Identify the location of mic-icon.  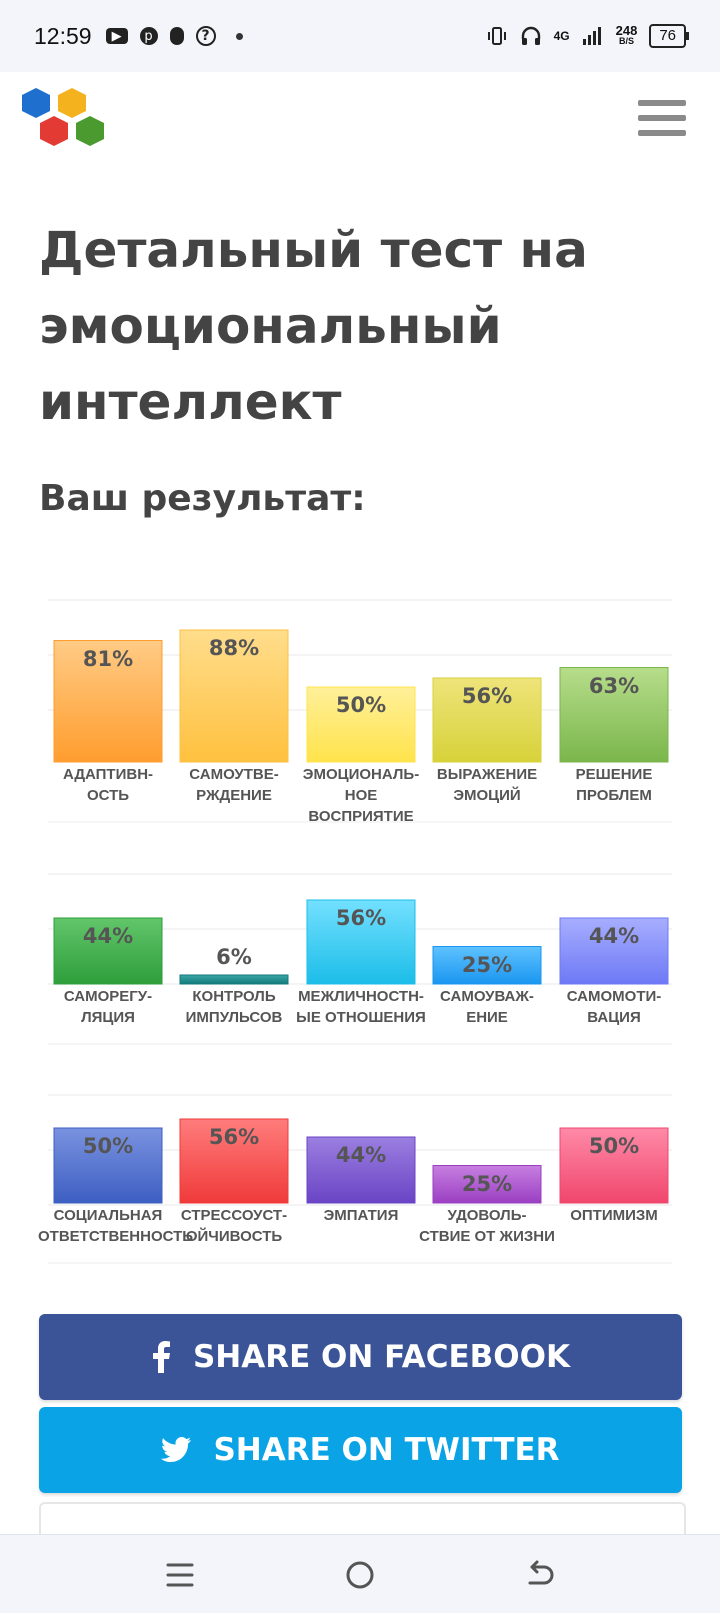
(176, 36).